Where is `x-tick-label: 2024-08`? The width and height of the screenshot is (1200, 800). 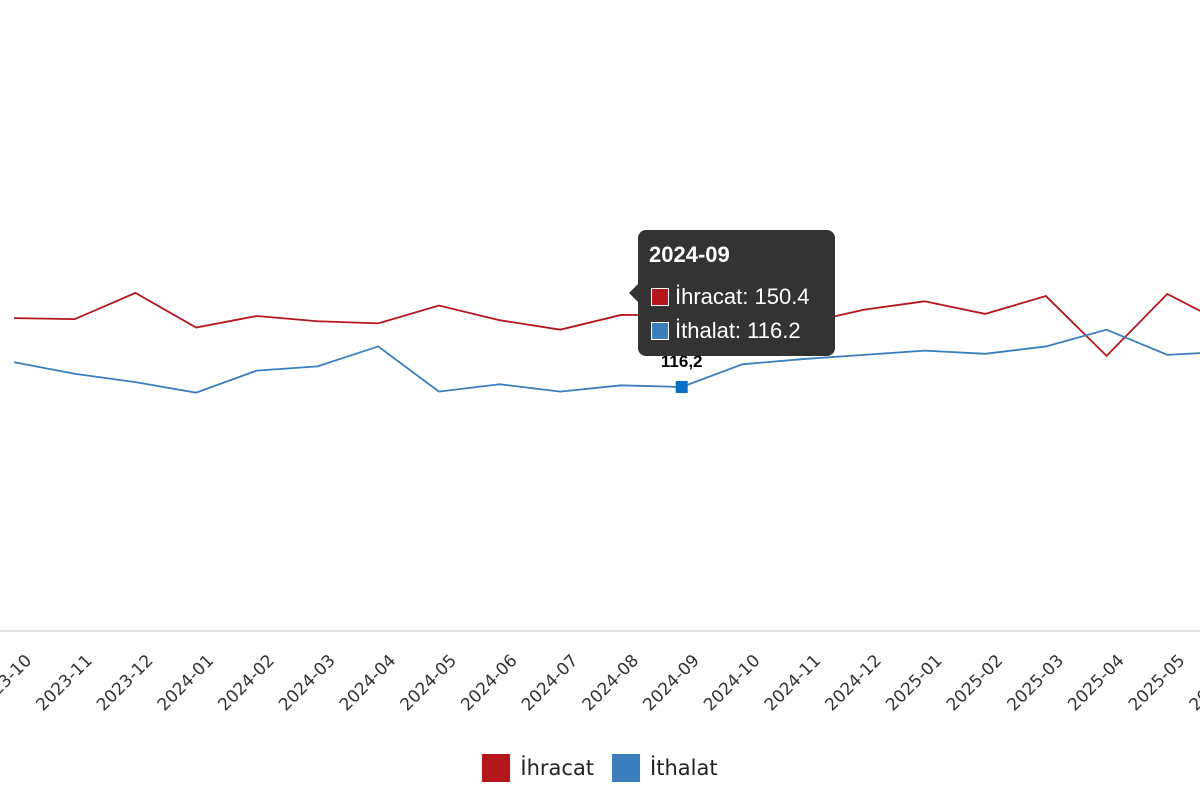
x-tick-label: 2024-08 is located at coordinates (611, 683).